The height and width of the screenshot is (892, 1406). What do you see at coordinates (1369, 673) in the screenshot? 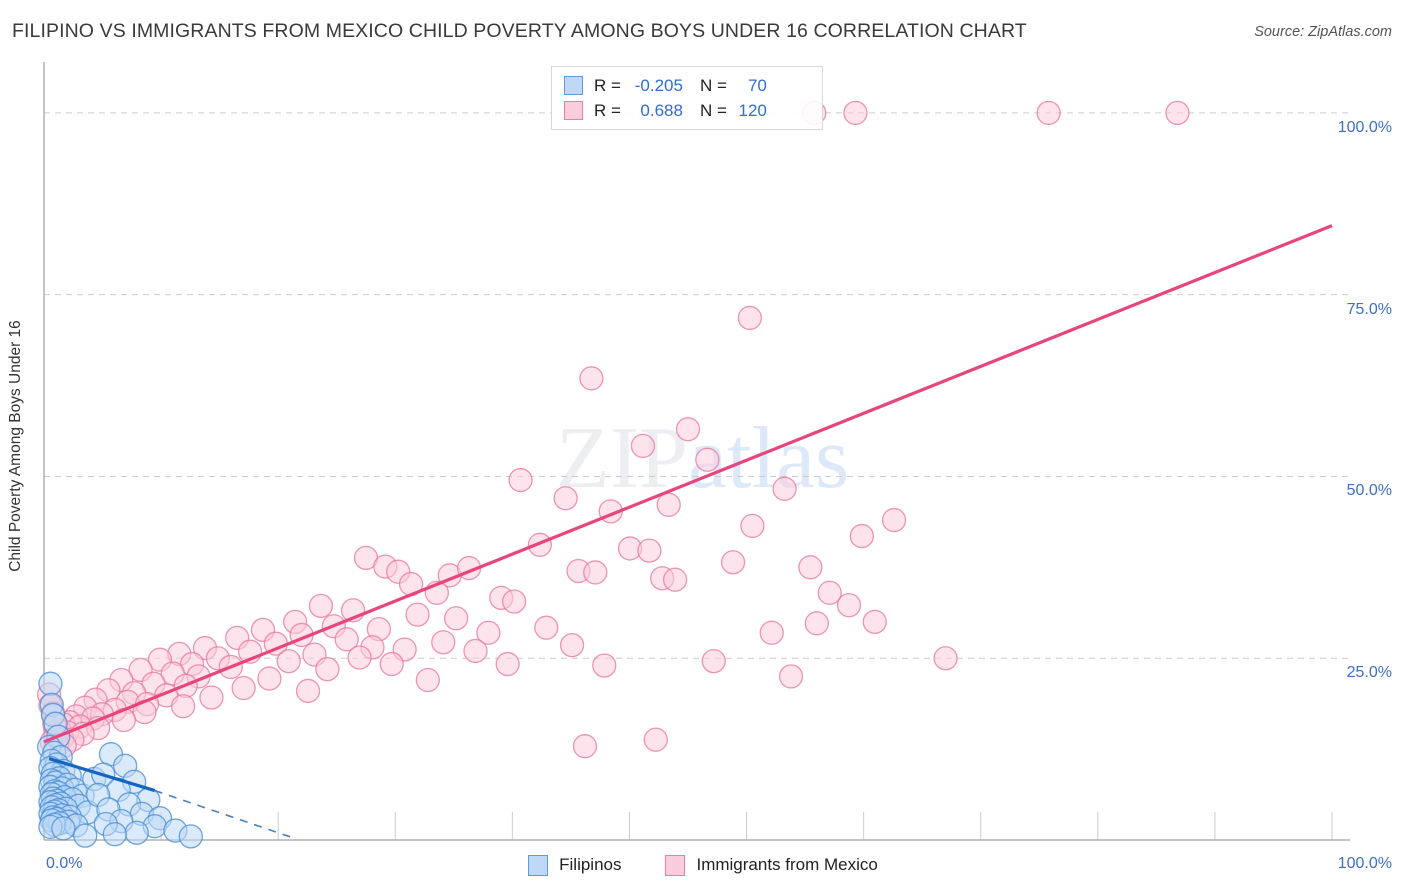
I see `y-axis-tick-label: 25.0%` at bounding box center [1369, 673].